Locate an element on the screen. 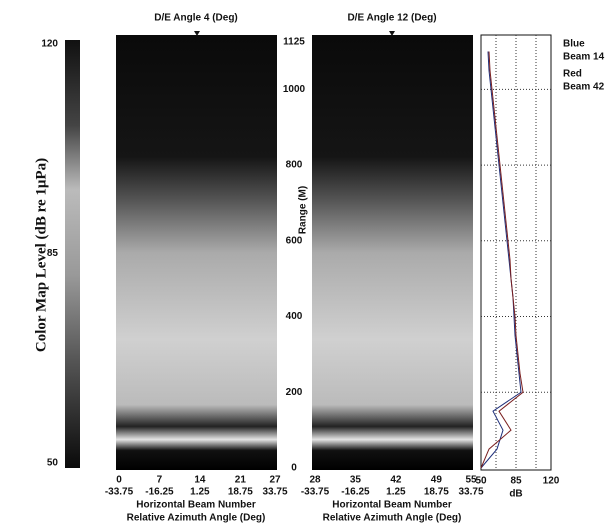 The image size is (616, 532). y-tick-label: 1125 is located at coordinates (294, 42).